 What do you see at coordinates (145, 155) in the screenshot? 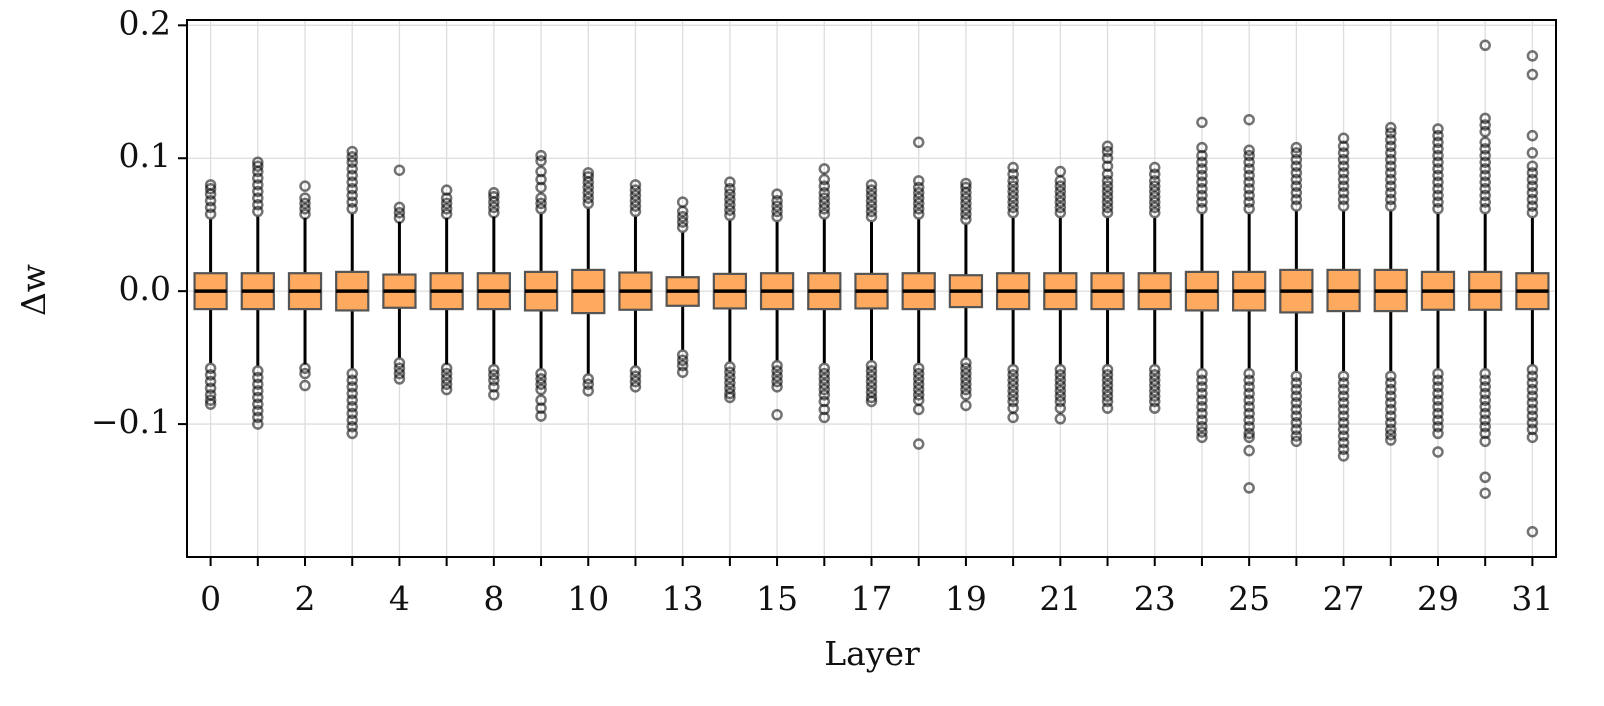
I see `y-tick-label: 0.1` at bounding box center [145, 155].